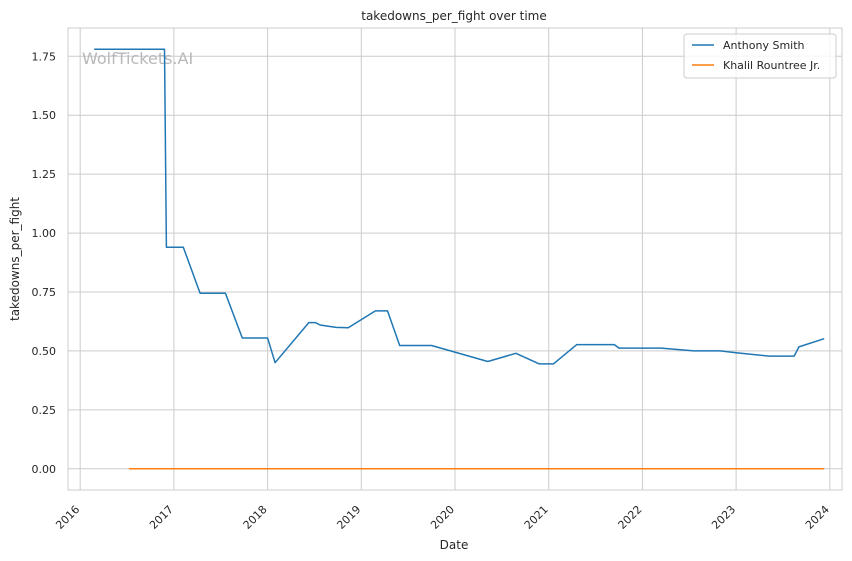  Describe the element at coordinates (44, 174) in the screenshot. I see `y-tick-label: 1.25` at that location.